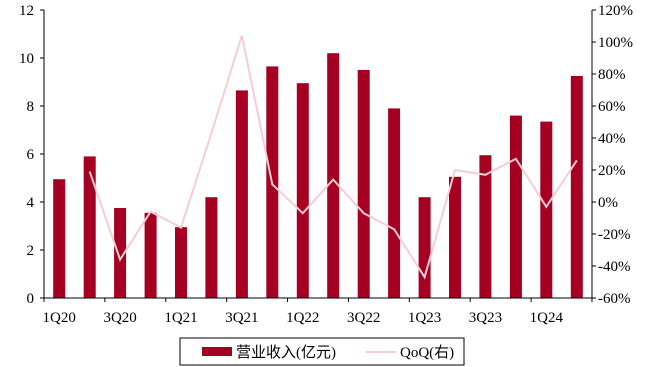 This screenshot has height=367, width=664. What do you see at coordinates (31, 251) in the screenshot?
I see `left-tick-label: 2` at bounding box center [31, 251].